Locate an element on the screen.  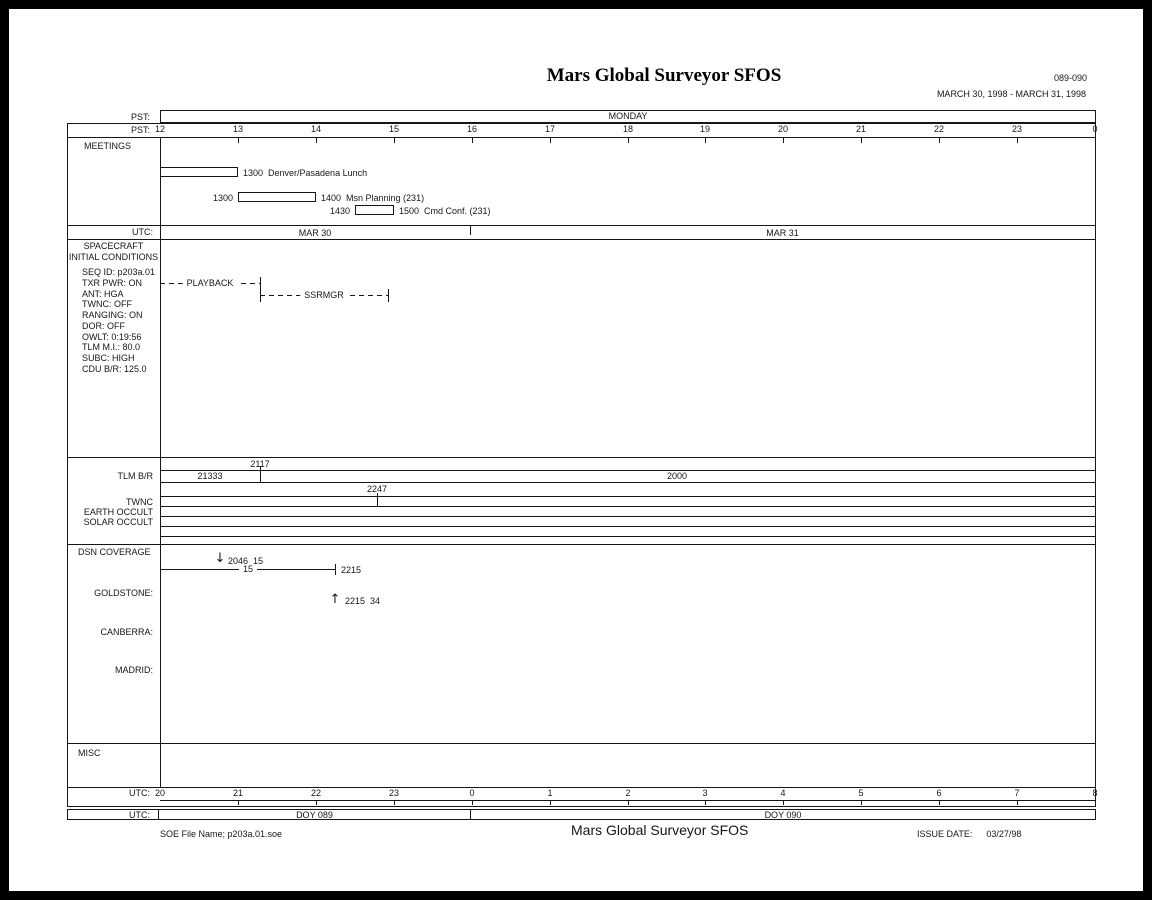
page-title: Mars Global Surveyor SFOS is located at coordinates (664, 75).